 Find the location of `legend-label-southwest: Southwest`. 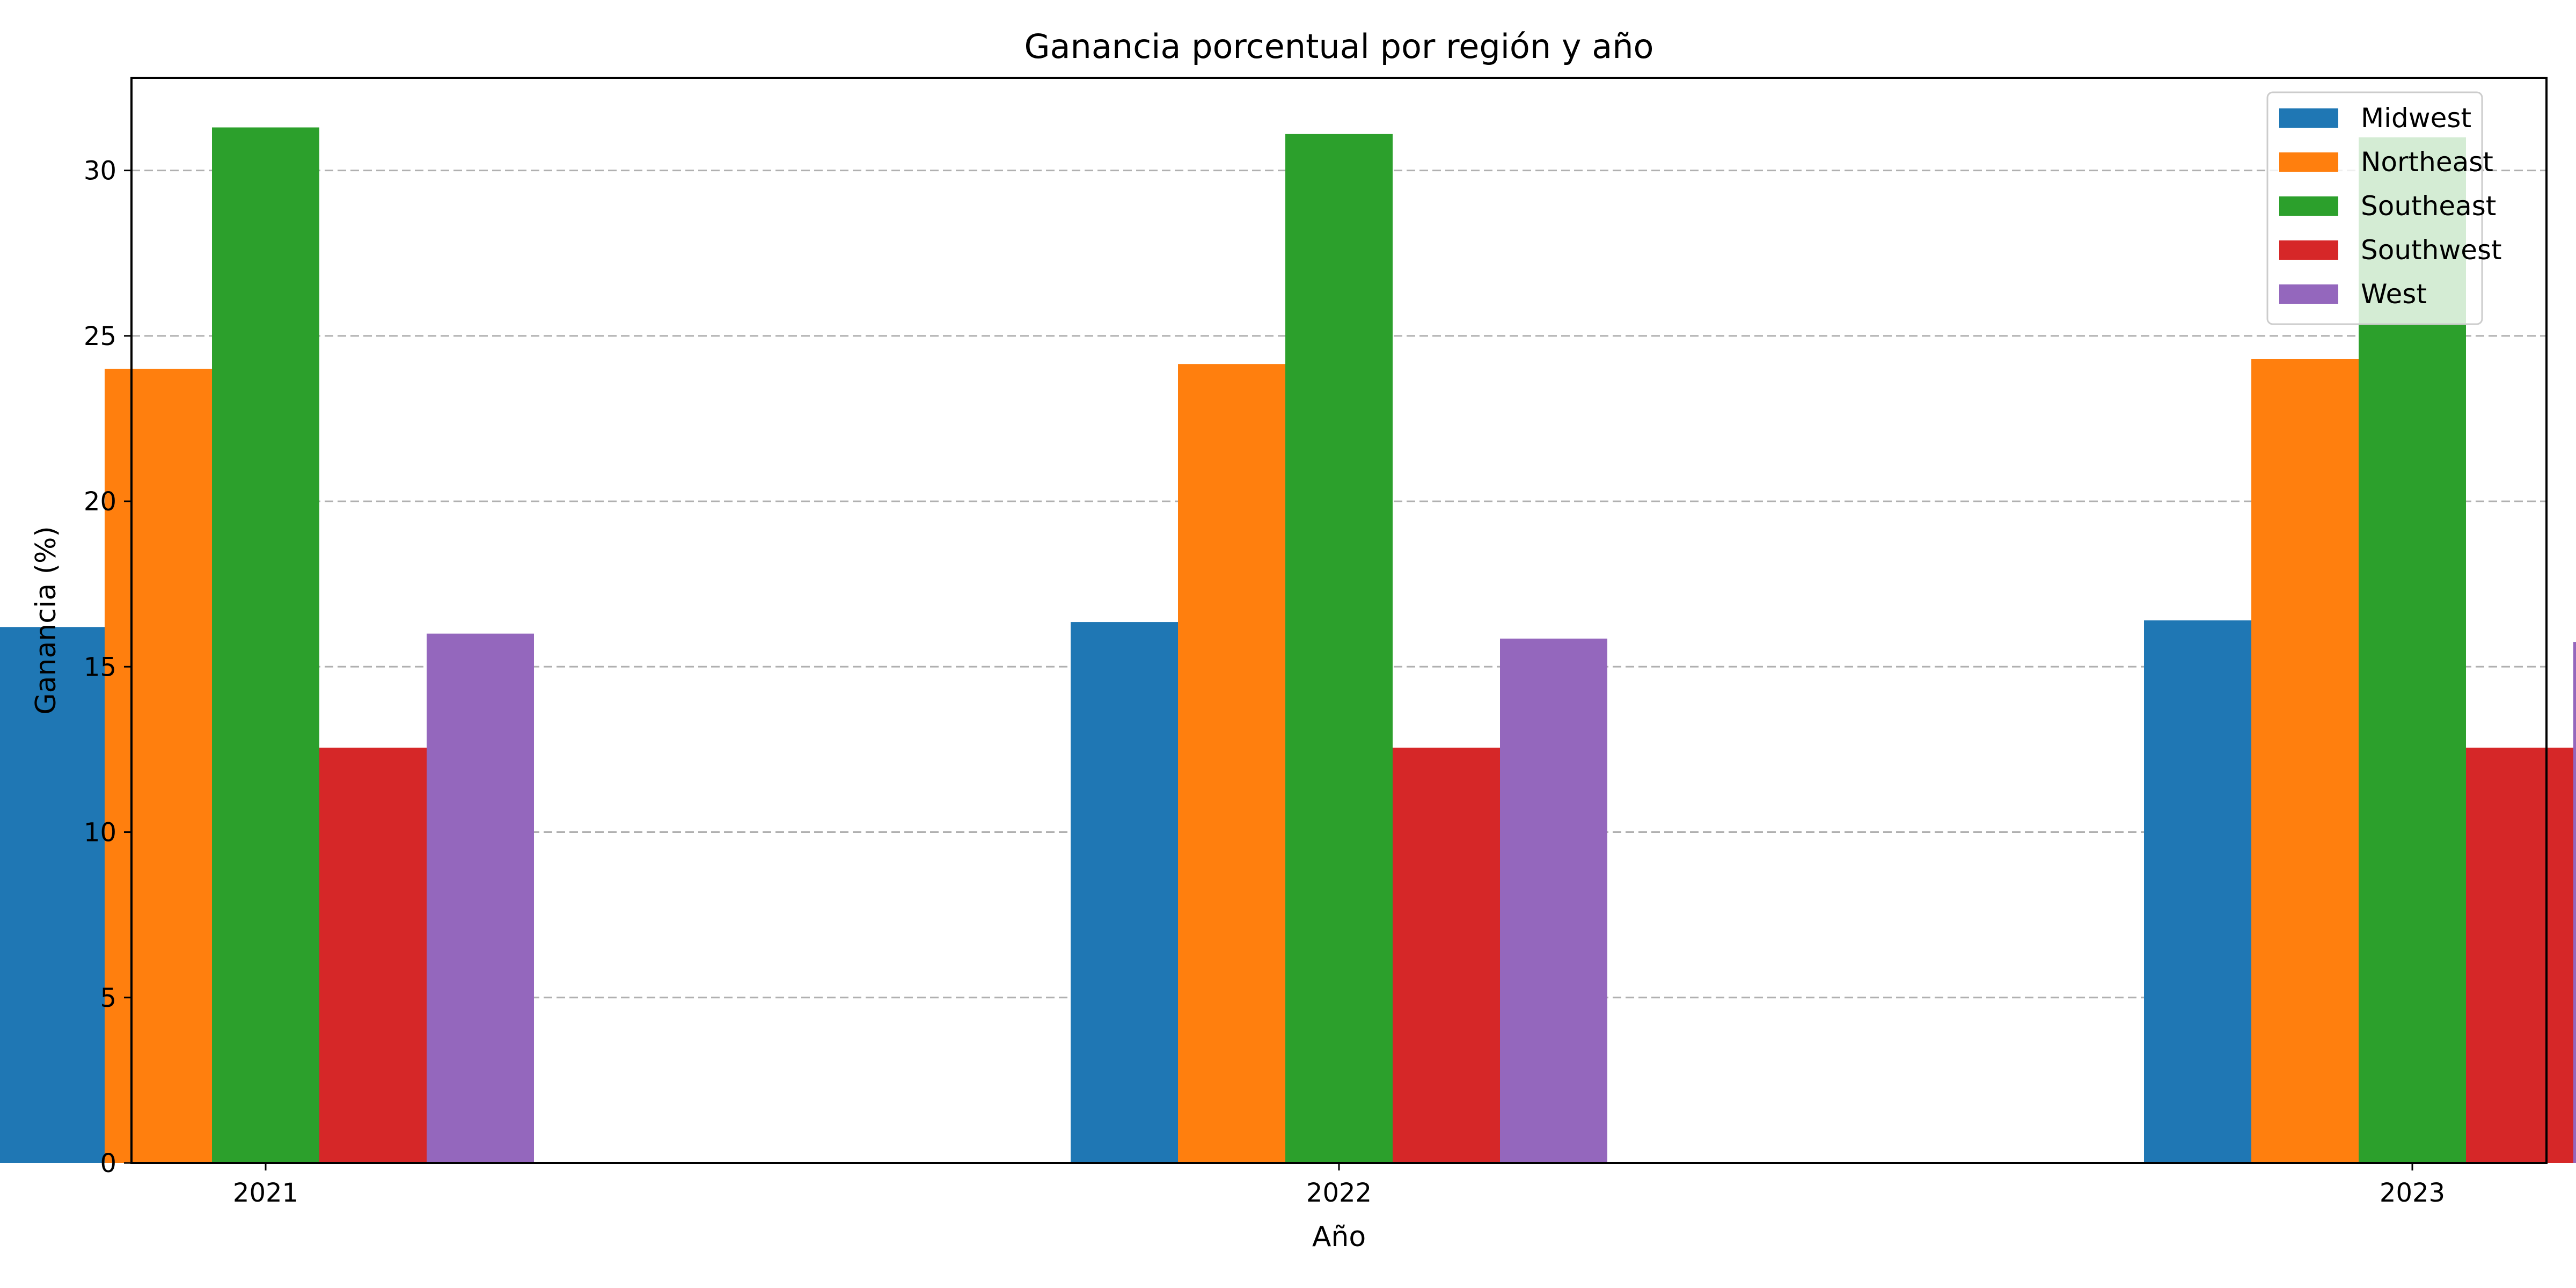

legend-label-southwest: Southwest is located at coordinates (2431, 250).